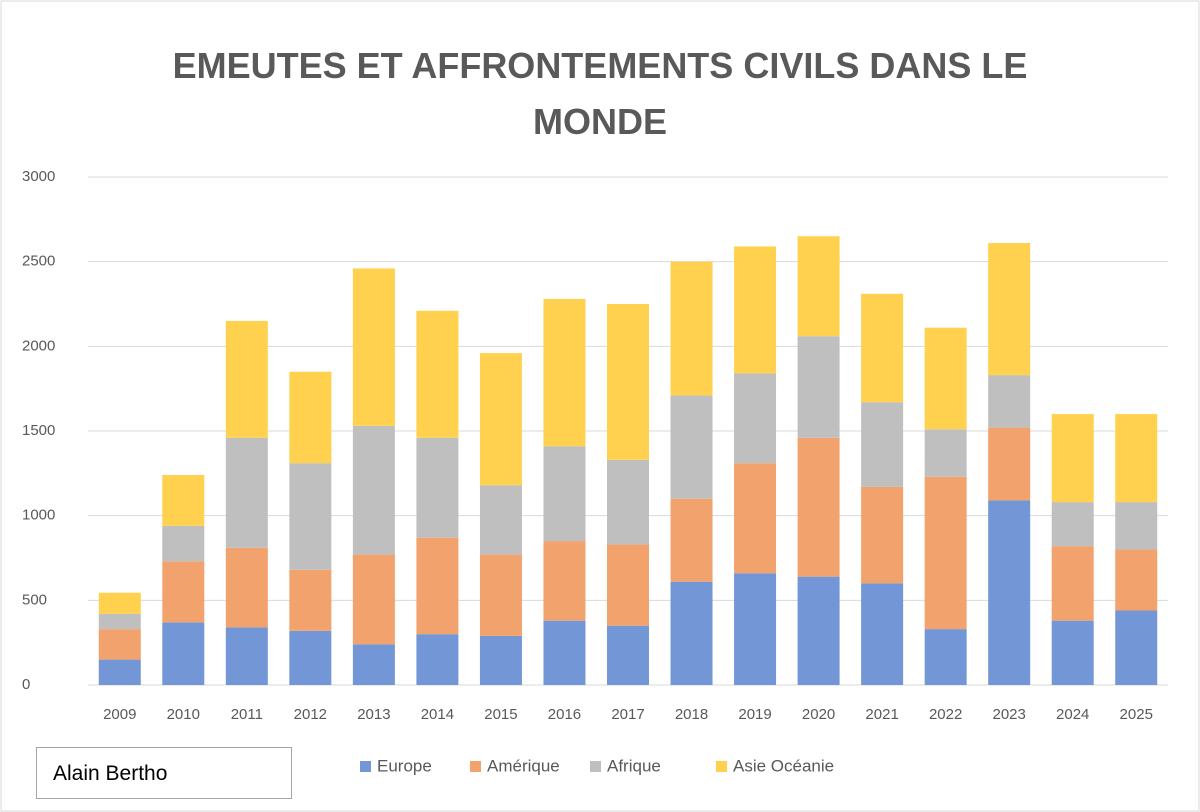 The height and width of the screenshot is (812, 1200). What do you see at coordinates (1072, 714) in the screenshot?
I see `x-tick-label: 2024` at bounding box center [1072, 714].